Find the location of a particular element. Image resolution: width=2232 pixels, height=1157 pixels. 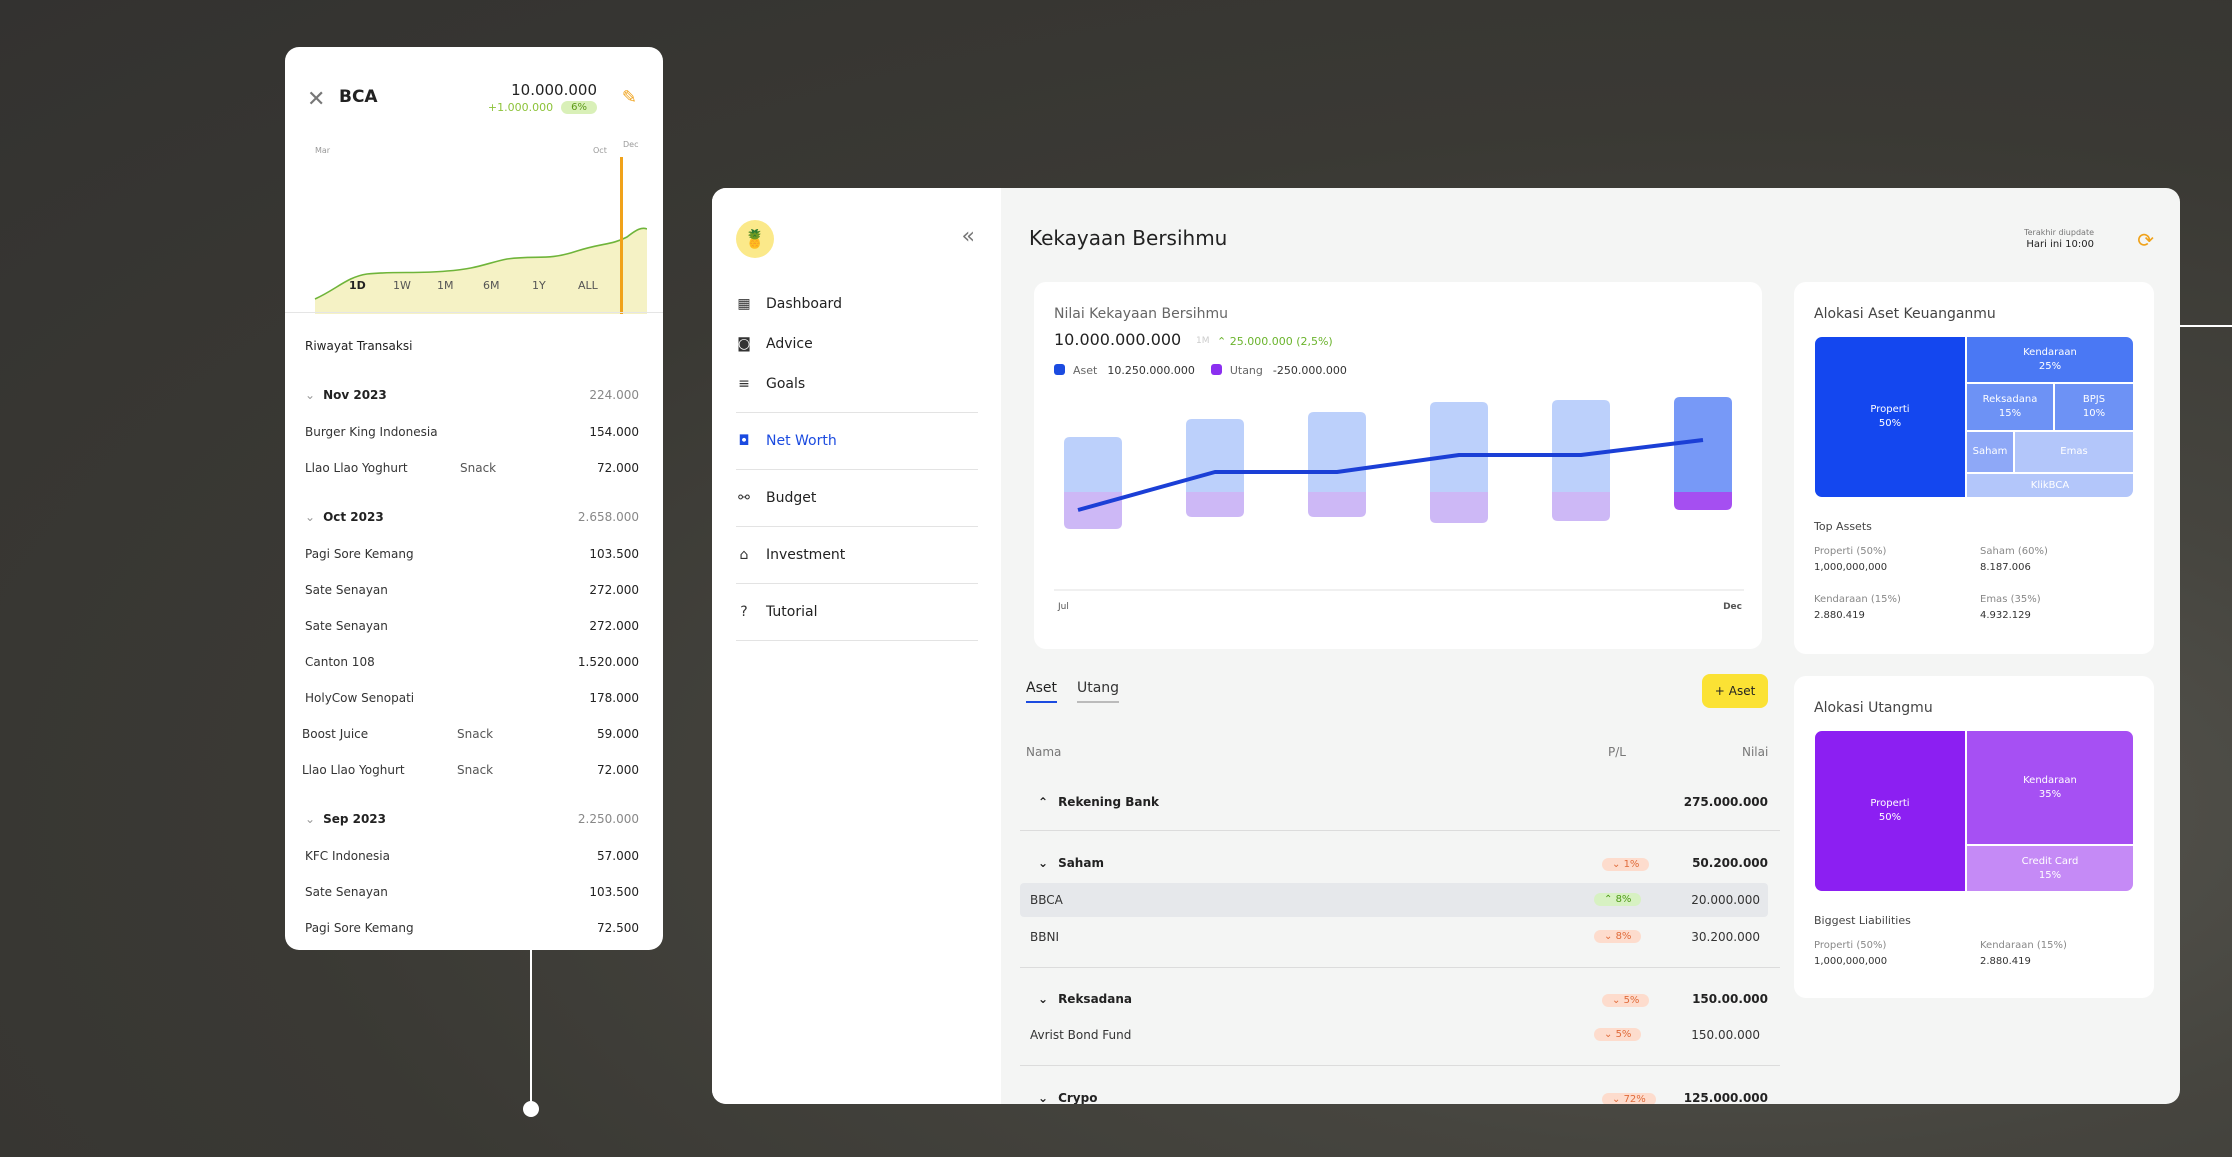

treemap-cell-klikbca: KlikBCA is located at coordinates (2050, 485).